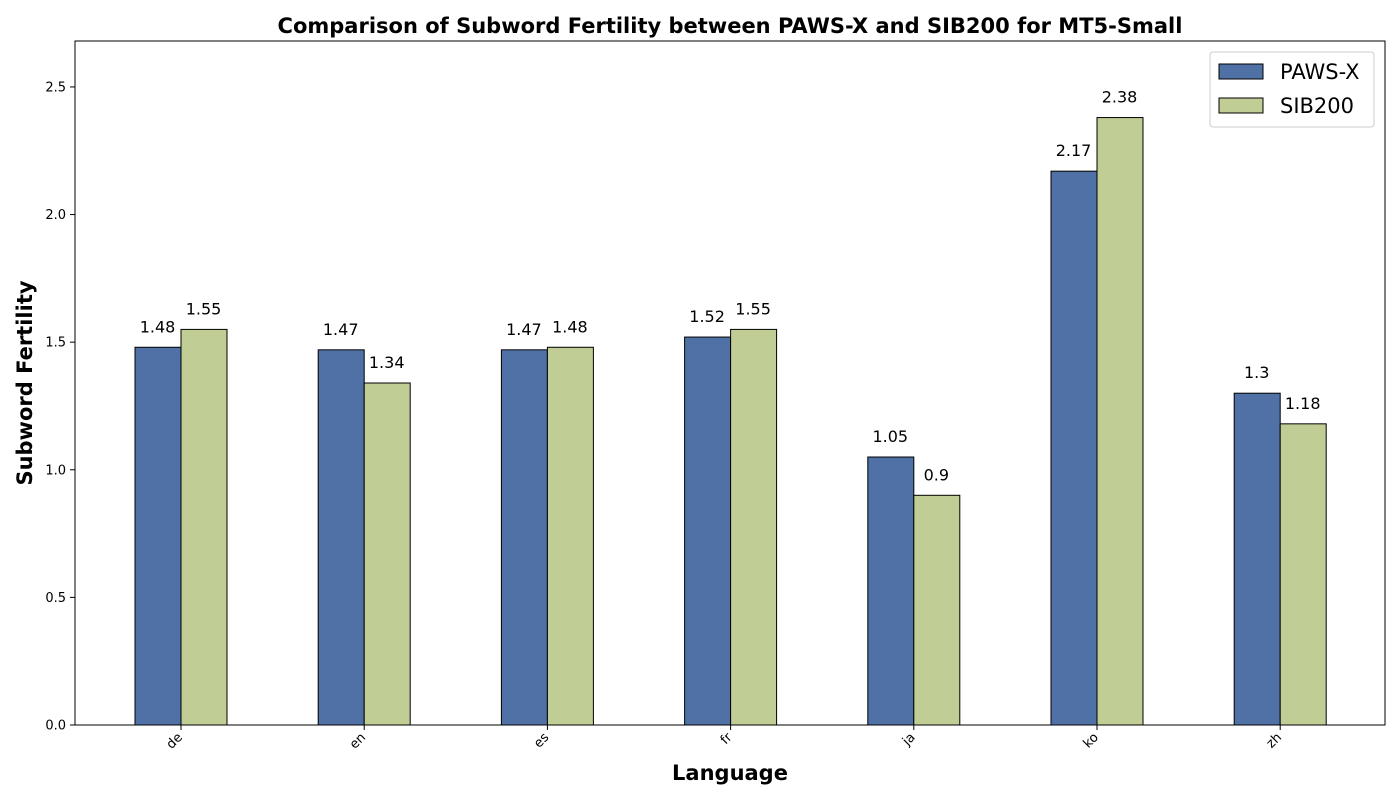  Describe the element at coordinates (1256, 372) in the screenshot. I see `data-label-paws-x-zh: 1.3` at that location.